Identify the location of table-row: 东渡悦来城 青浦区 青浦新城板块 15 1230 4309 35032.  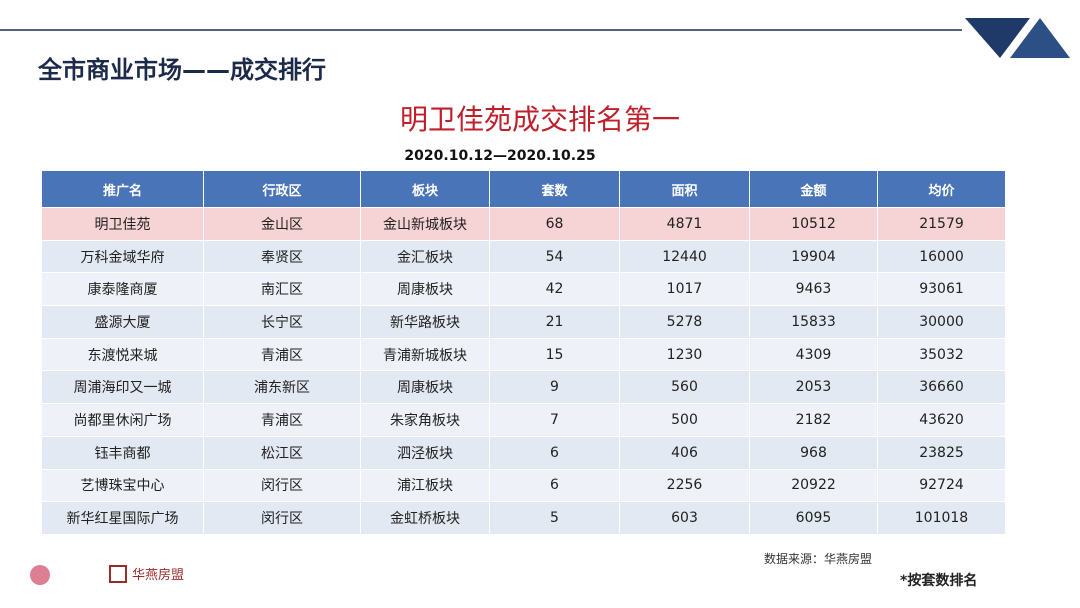
(524, 355).